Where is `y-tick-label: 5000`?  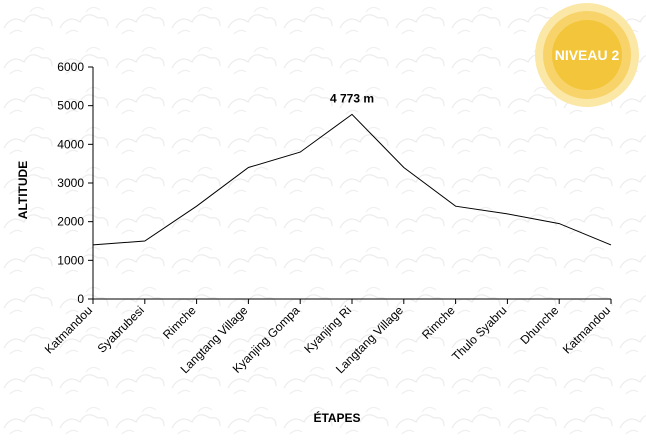 y-tick-label: 5000 is located at coordinates (70, 106).